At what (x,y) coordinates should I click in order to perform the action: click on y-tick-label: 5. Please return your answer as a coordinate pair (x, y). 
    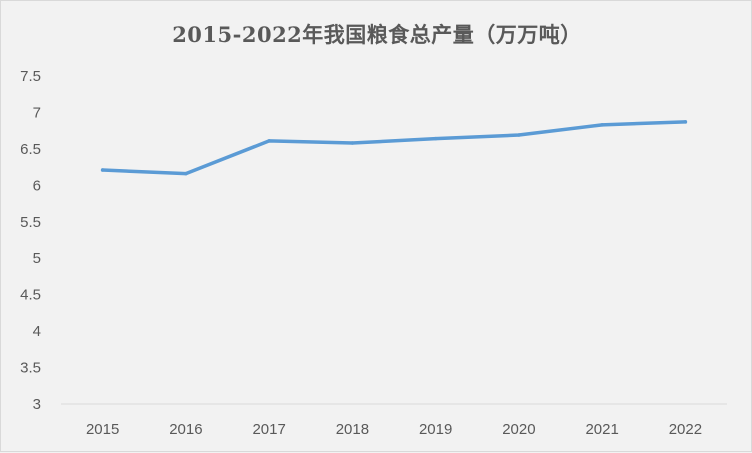
    Looking at the image, I should click on (37, 258).